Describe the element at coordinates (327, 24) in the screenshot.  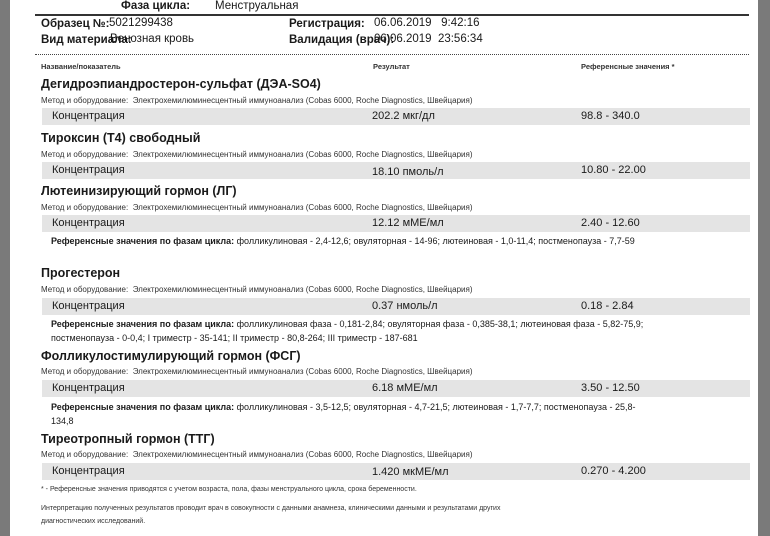
I see `registration-label: Регистрация:` at that location.